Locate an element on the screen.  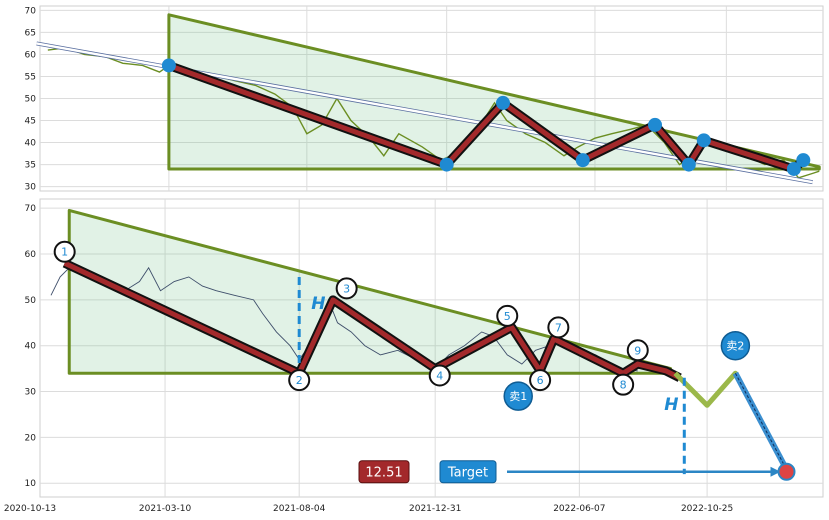
marker-label: 8 is located at coordinates (623, 385).